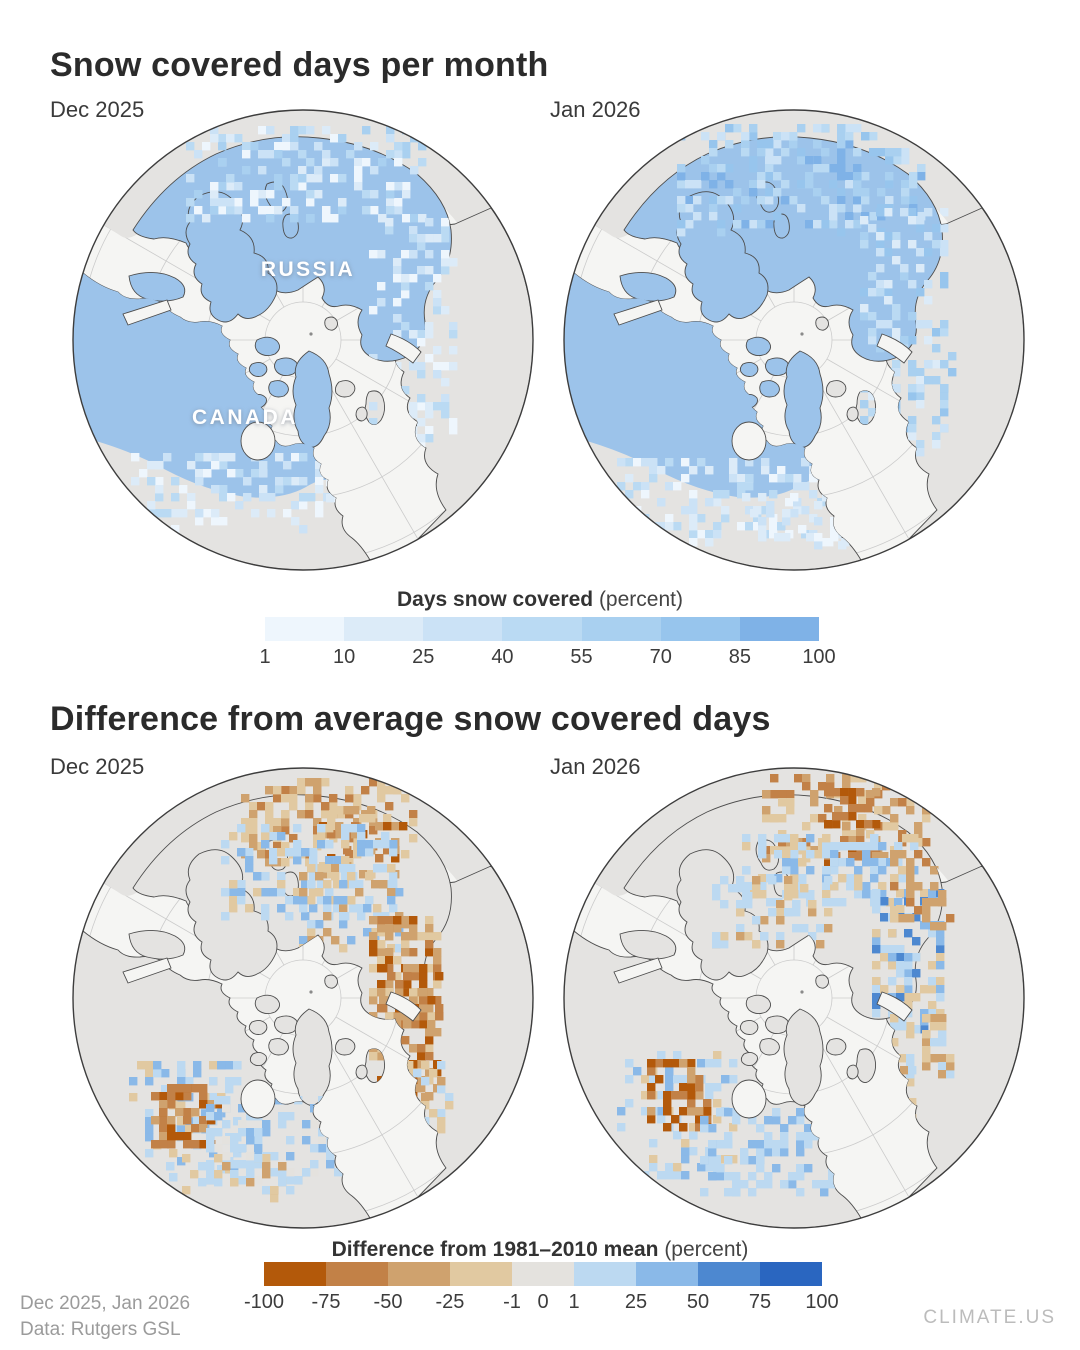 This screenshot has width=1080, height=1350. I want to click on polar-map-svg, so click(303, 998).